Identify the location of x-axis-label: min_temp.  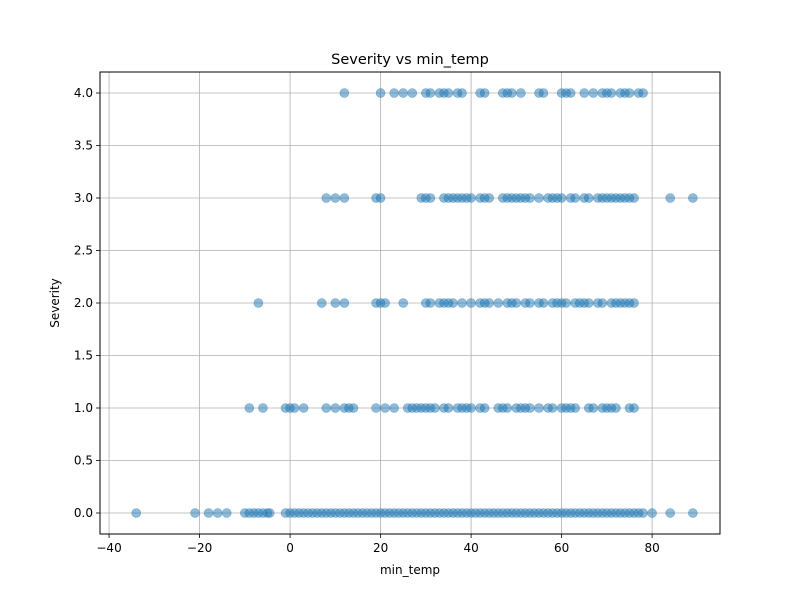
(410, 570).